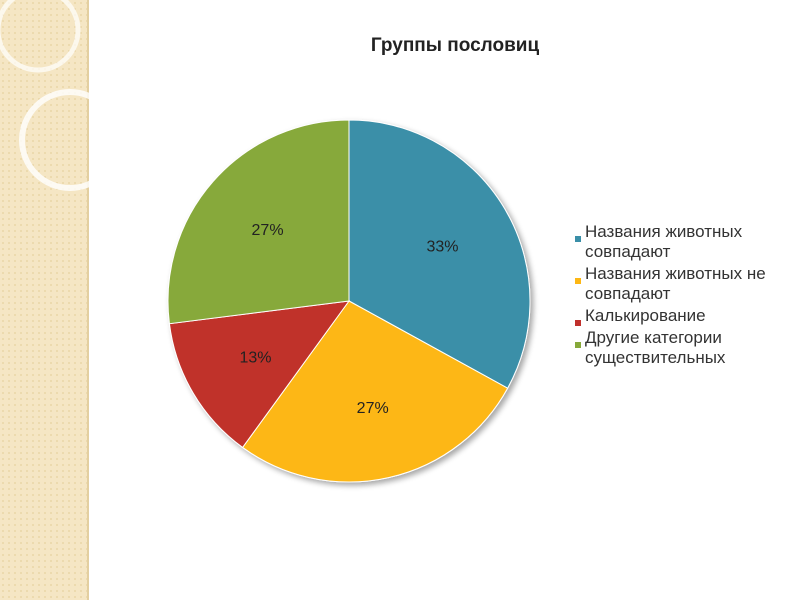  I want to click on legend-item: Названия животных совпадают, so click(680, 242).